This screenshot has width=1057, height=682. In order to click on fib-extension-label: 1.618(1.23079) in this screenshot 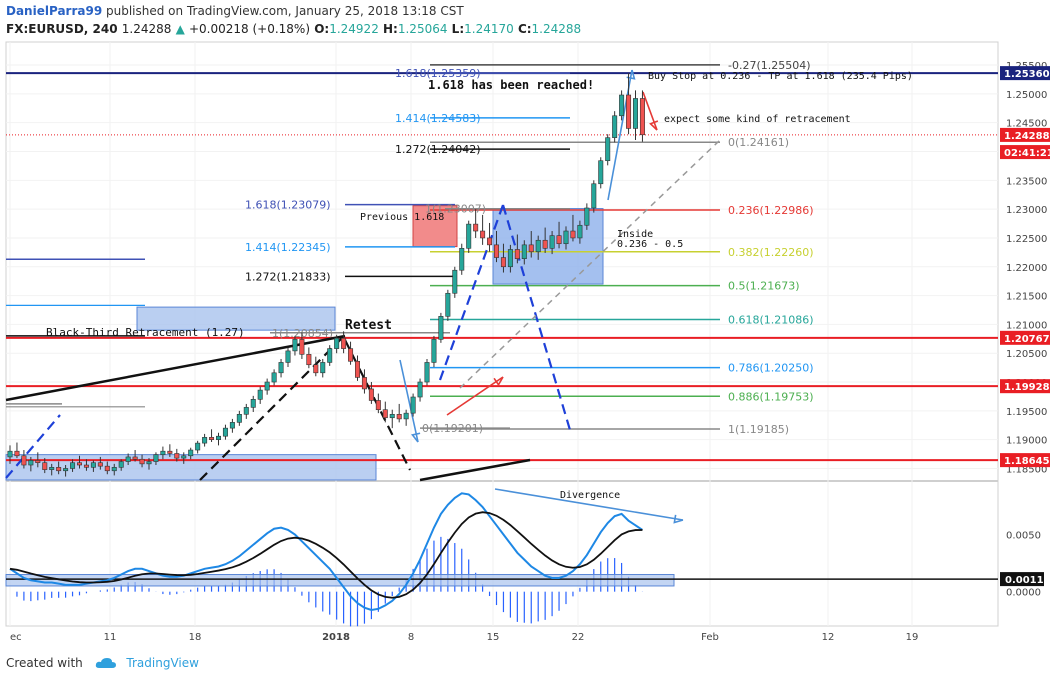, I will do `click(288, 205)`.